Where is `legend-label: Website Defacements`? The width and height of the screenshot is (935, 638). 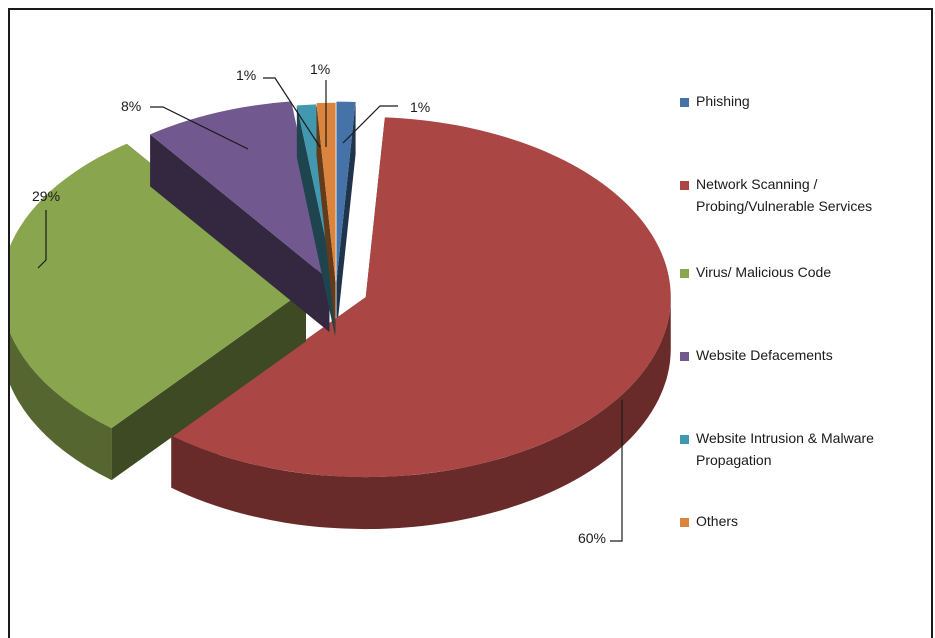 legend-label: Website Defacements is located at coordinates (764, 355).